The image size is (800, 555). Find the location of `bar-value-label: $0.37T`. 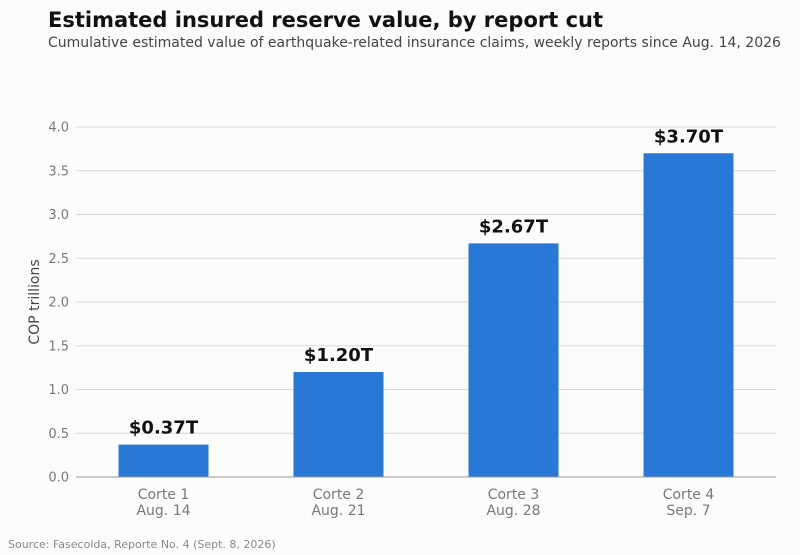

bar-value-label: $0.37T is located at coordinates (164, 428).